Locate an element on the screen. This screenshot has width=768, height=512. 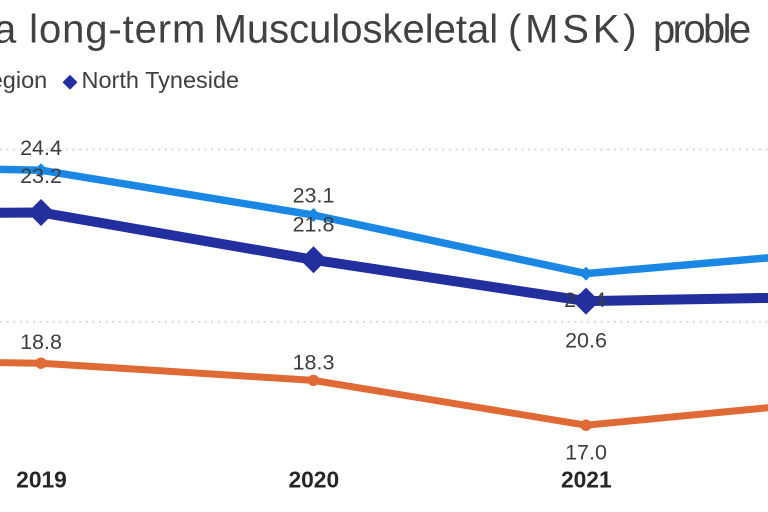
svg-text: (MSK) is located at coordinates (574, 30).